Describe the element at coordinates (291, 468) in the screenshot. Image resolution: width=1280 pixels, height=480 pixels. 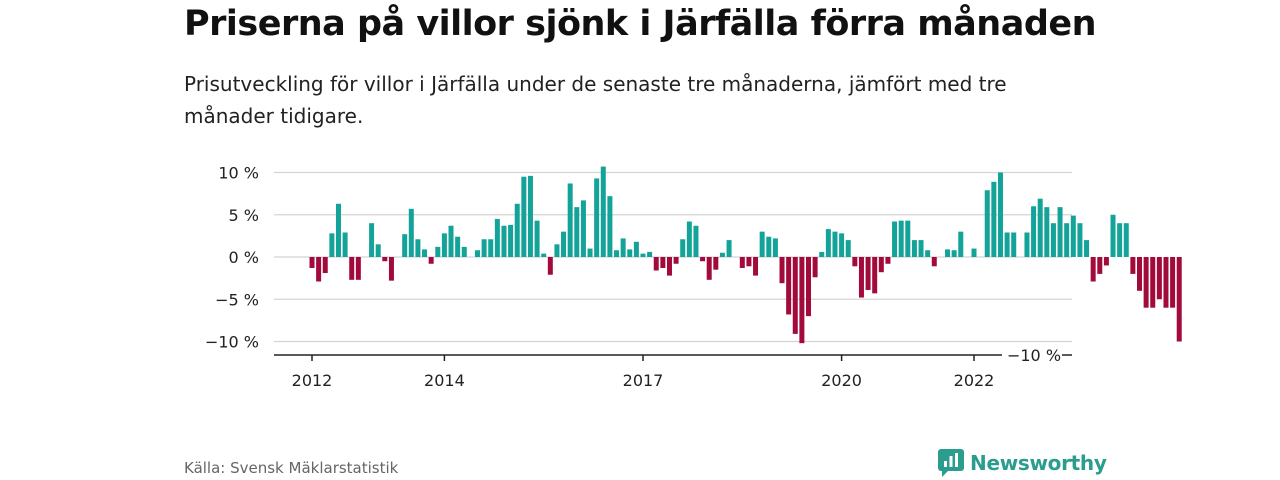
I see `source-note: Källa: Svensk Mäklarstatistik` at that location.